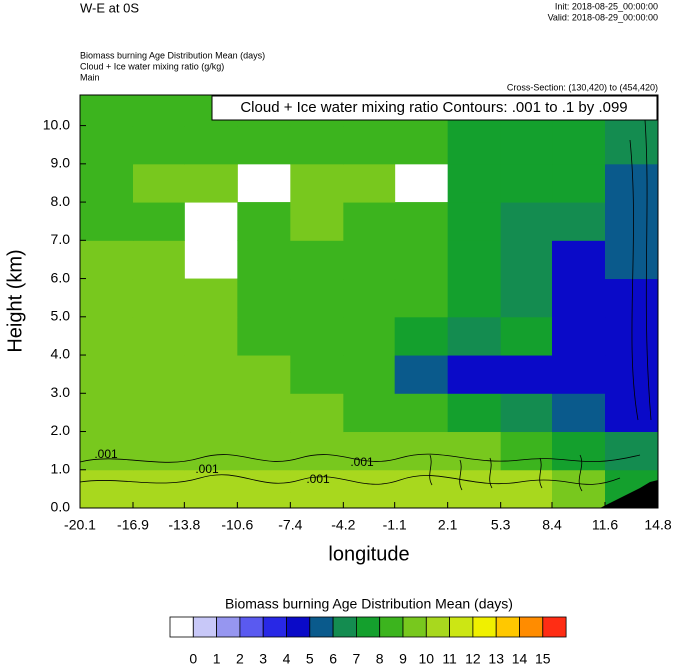 The width and height of the screenshot is (674, 667). What do you see at coordinates (61, 315) in the screenshot?
I see `y-tick-label: 5.0` at bounding box center [61, 315].